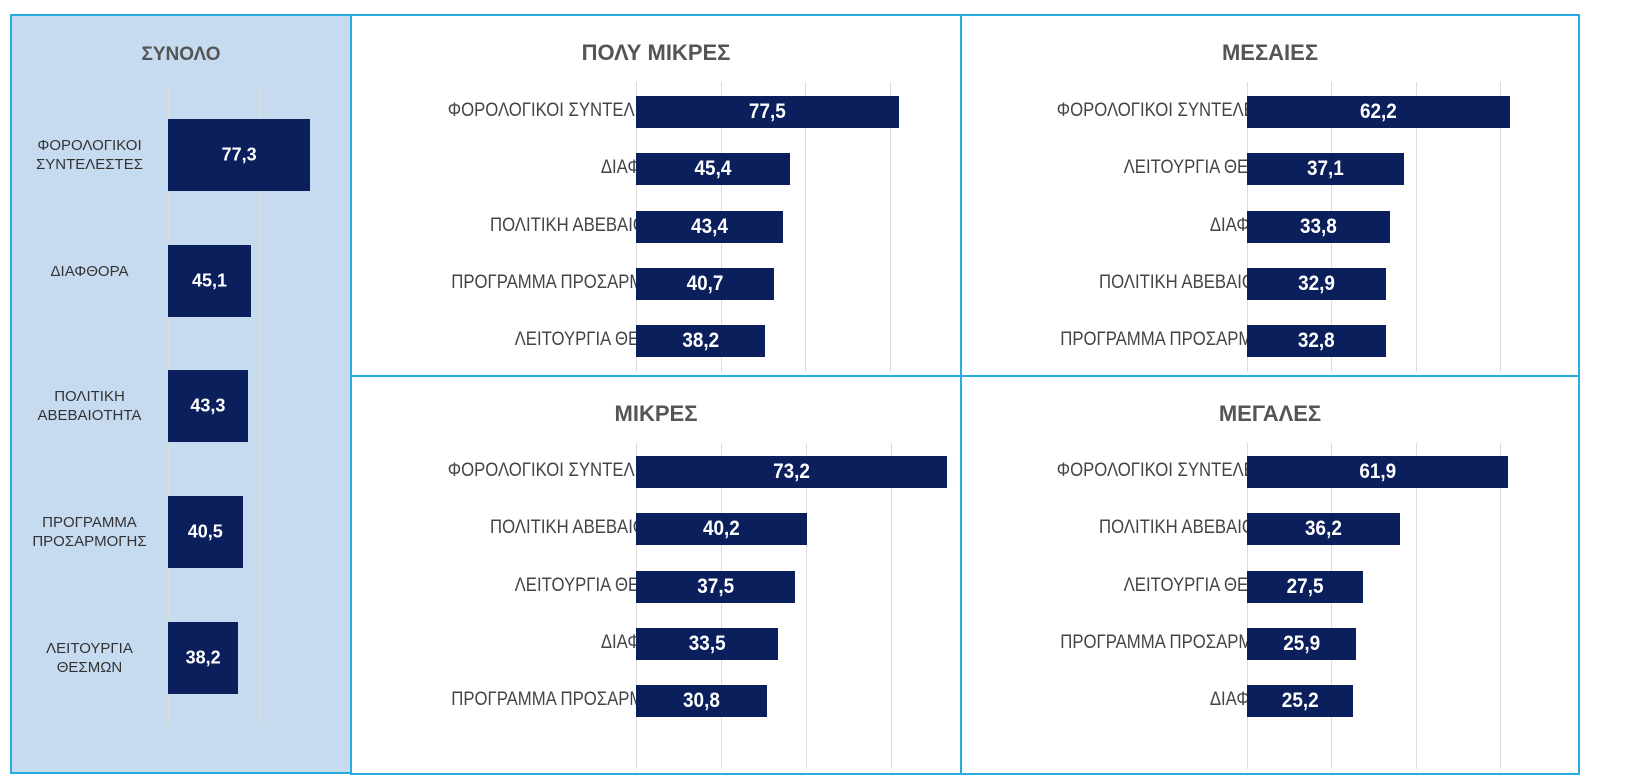  I want to click on value-label: 43,4, so click(709, 226).